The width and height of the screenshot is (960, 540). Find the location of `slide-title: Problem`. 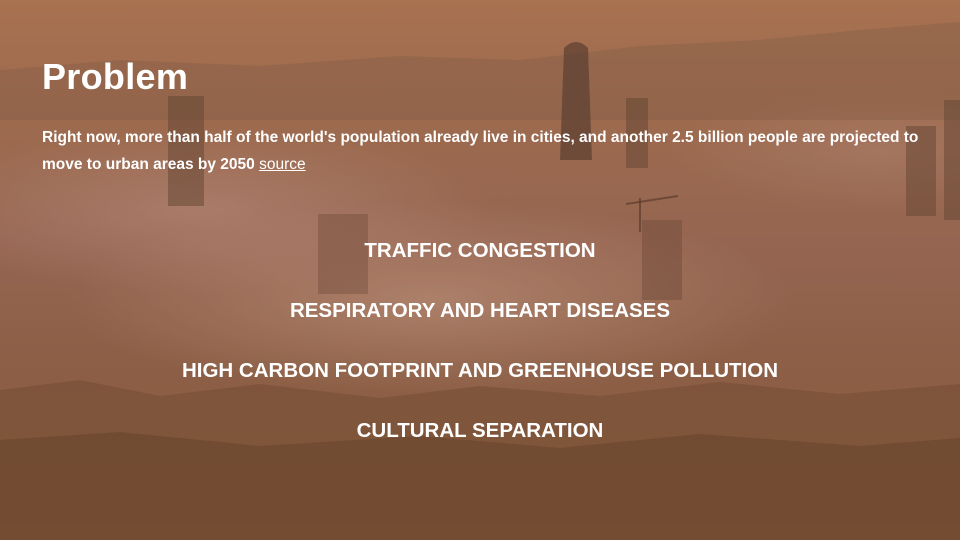

slide-title: Problem is located at coordinates (115, 76).